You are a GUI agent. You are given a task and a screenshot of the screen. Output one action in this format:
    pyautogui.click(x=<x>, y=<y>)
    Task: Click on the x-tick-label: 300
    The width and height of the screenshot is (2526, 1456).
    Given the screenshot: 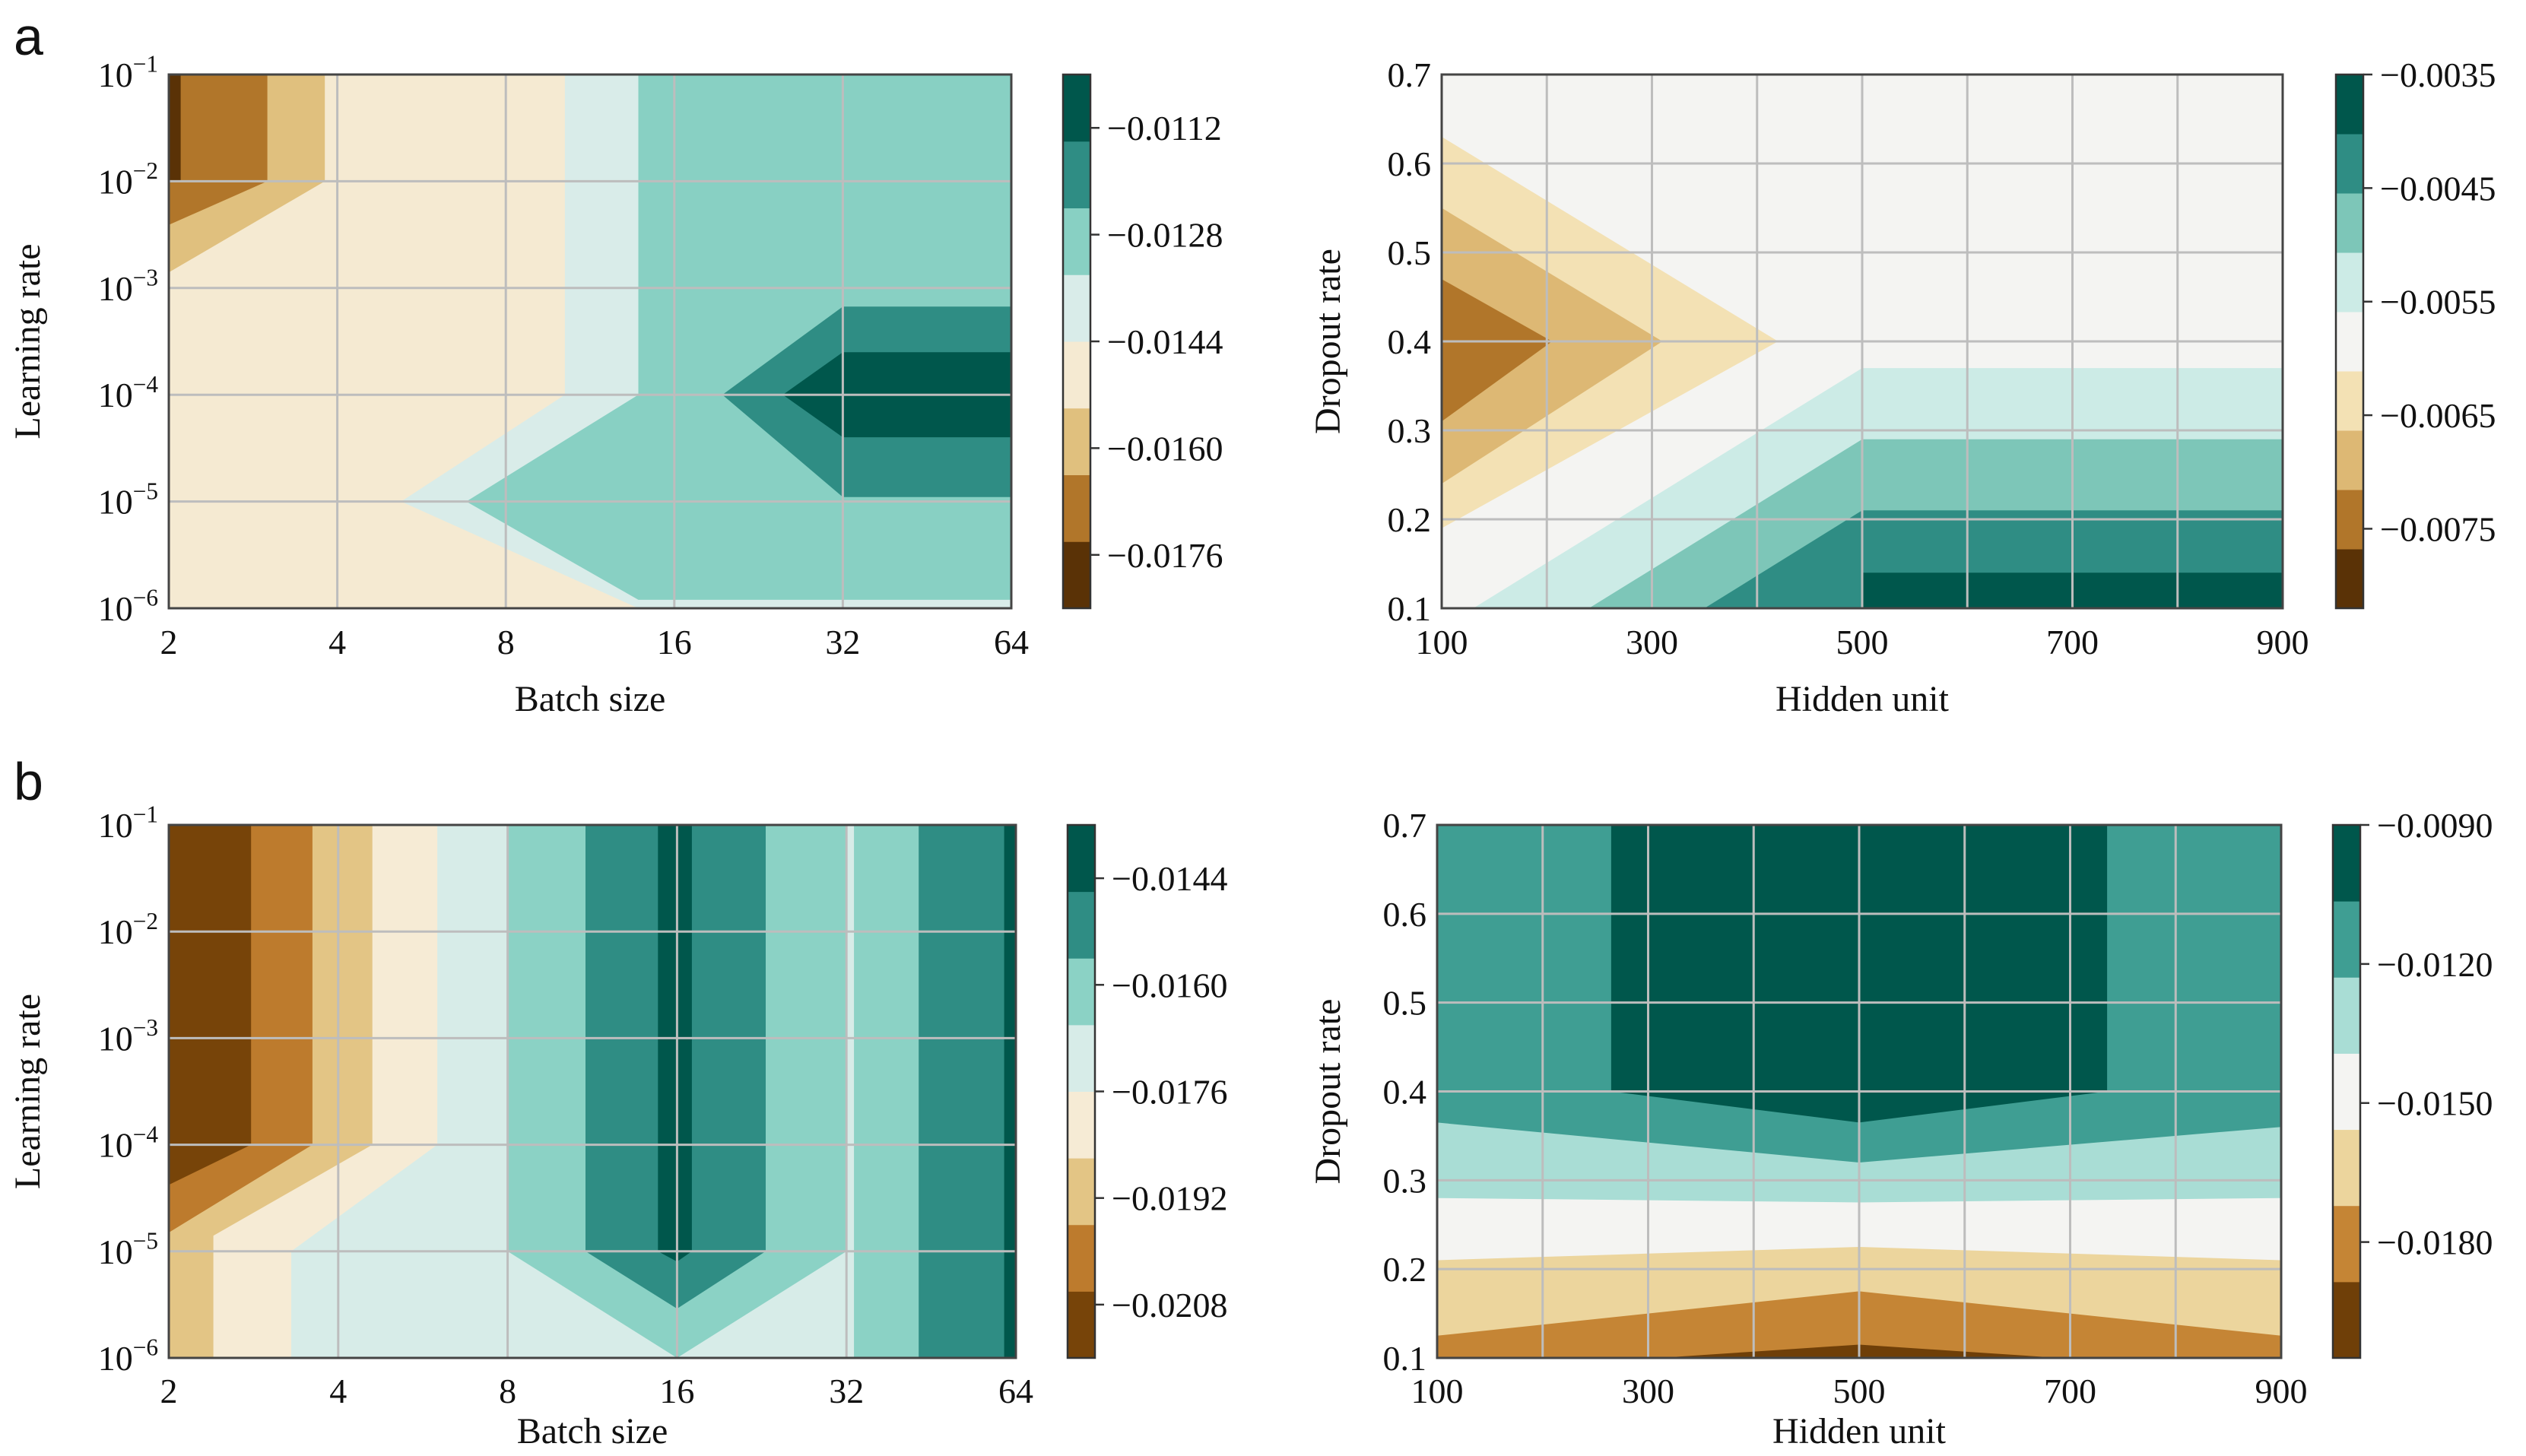 What is the action you would take?
    pyautogui.click(x=1652, y=642)
    